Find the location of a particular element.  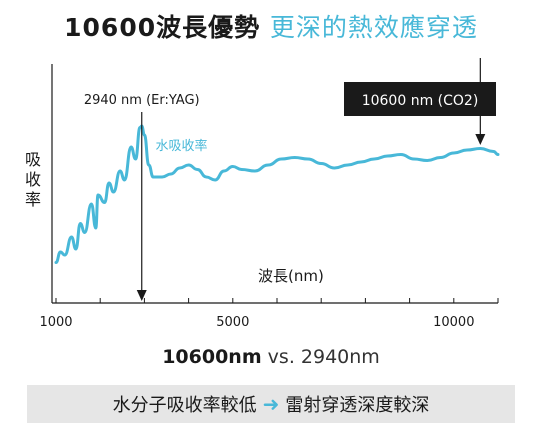

x-tick-label: 5000 is located at coordinates (232, 322).